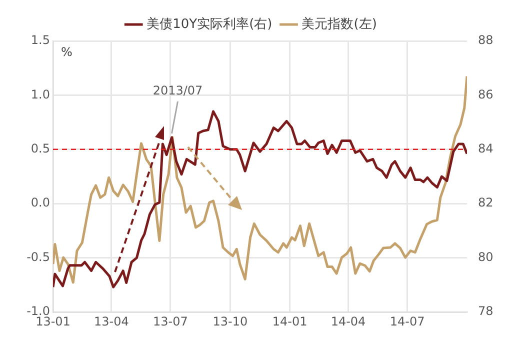 The height and width of the screenshot is (342, 508). Describe the element at coordinates (177, 91) in the screenshot. I see `annotation: 2013/07` at that location.